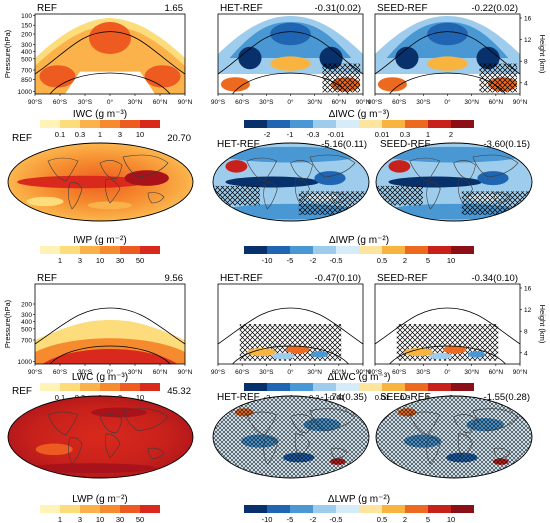  I want to click on colorbar-tick-label: 0.5, so click(382, 519).